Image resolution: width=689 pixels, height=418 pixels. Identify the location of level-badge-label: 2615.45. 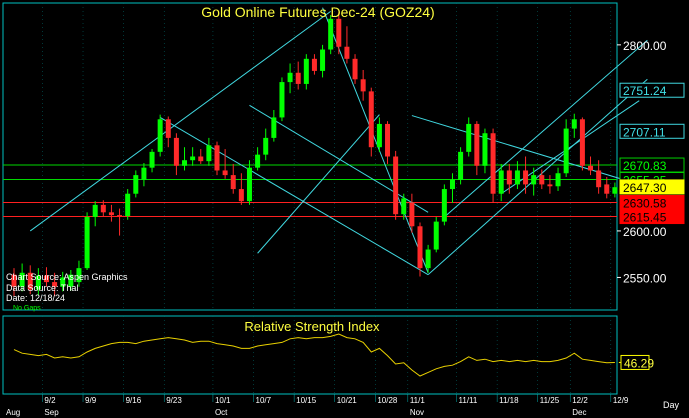
(645, 218).